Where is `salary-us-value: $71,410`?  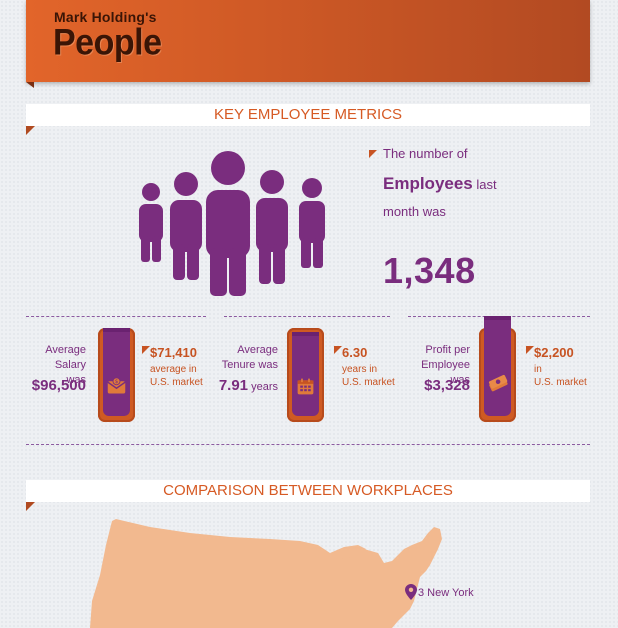
salary-us-value: $71,410 is located at coordinates (173, 352).